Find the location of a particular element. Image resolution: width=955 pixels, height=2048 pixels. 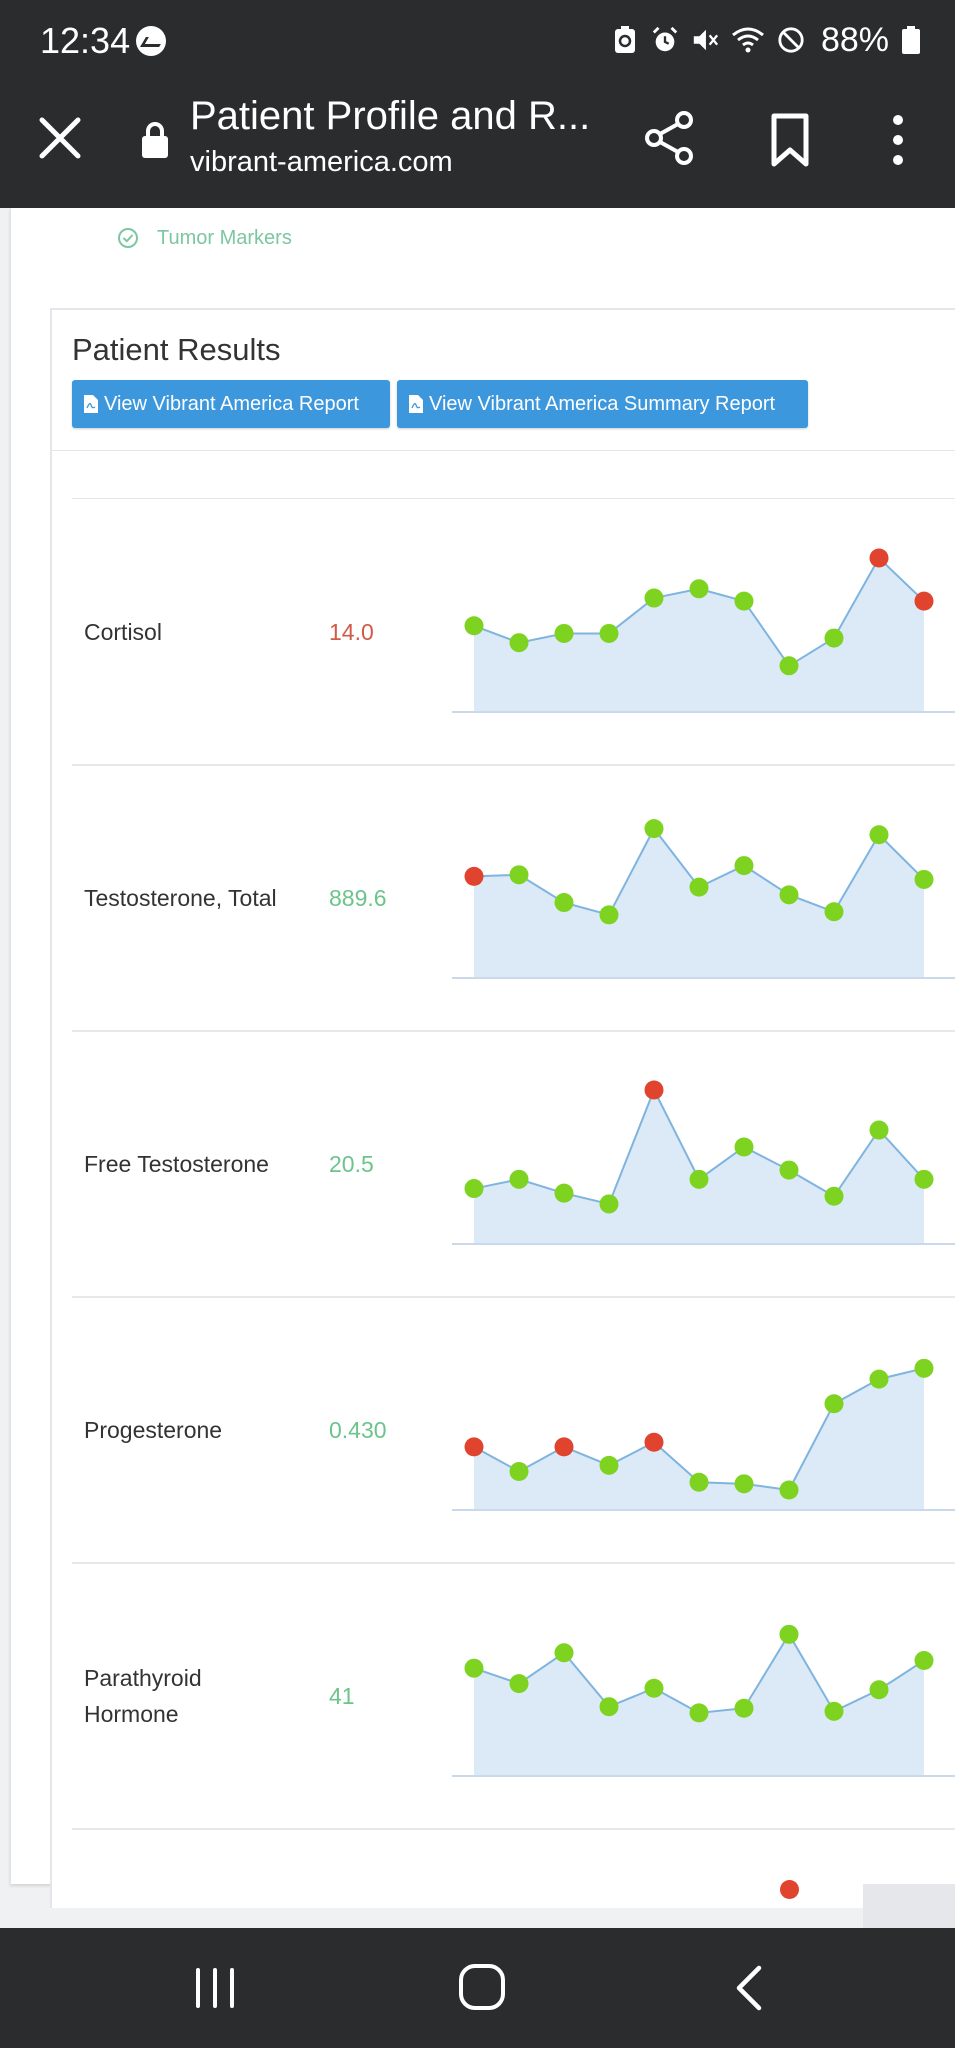

messenger-icon is located at coordinates (151, 41).